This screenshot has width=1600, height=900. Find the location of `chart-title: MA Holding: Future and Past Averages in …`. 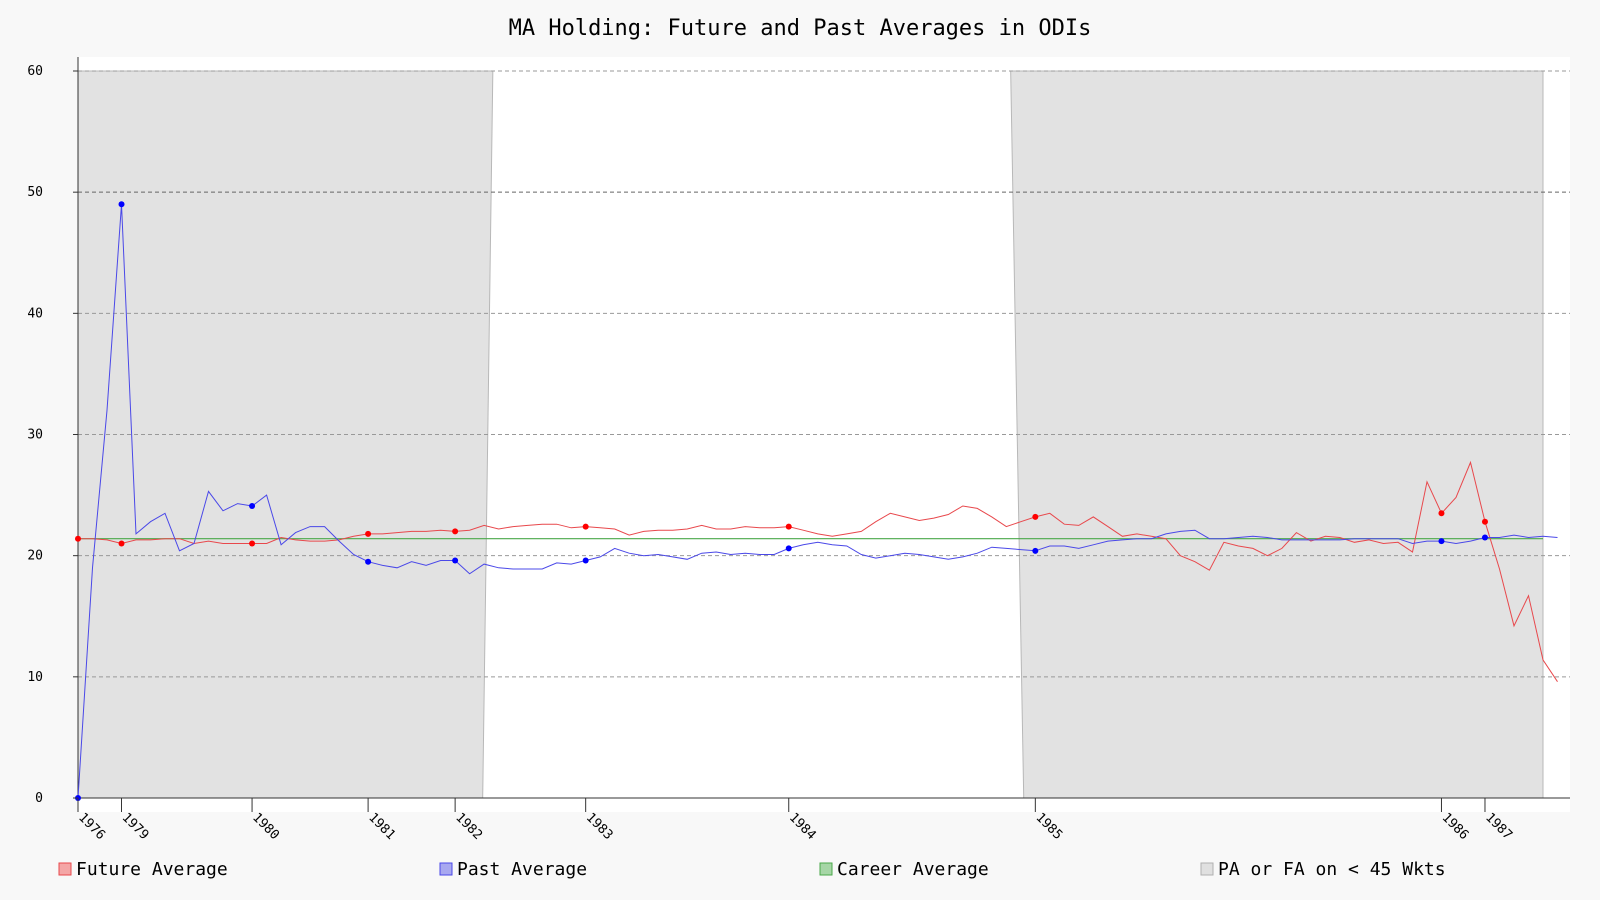

chart-title: MA Holding: Future and Past Averages in … is located at coordinates (800, 28).